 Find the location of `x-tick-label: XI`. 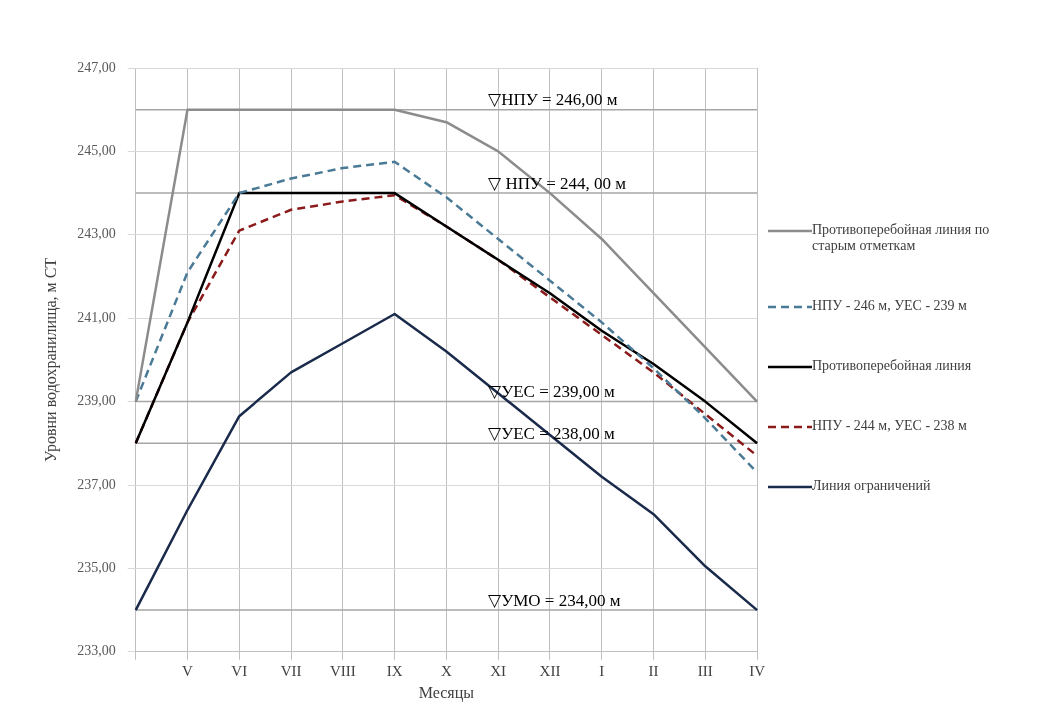

x-tick-label: XI is located at coordinates (498, 670).